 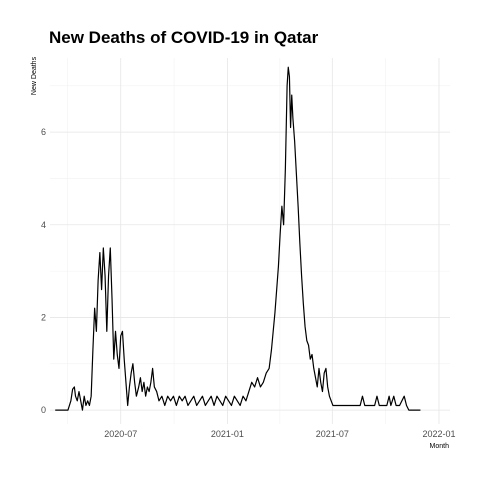 I want to click on y-tick-label: 0, so click(x=43, y=410).